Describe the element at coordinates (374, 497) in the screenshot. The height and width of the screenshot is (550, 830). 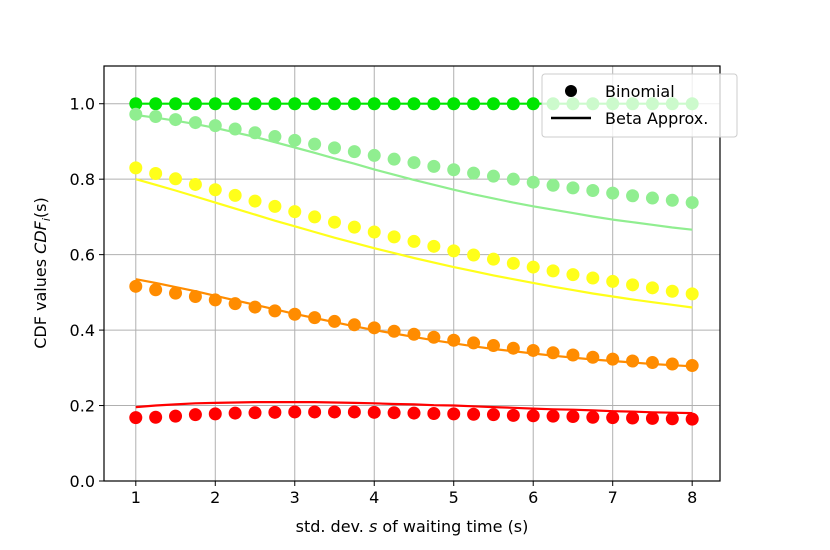
I see `x-tick-label: 4` at that location.